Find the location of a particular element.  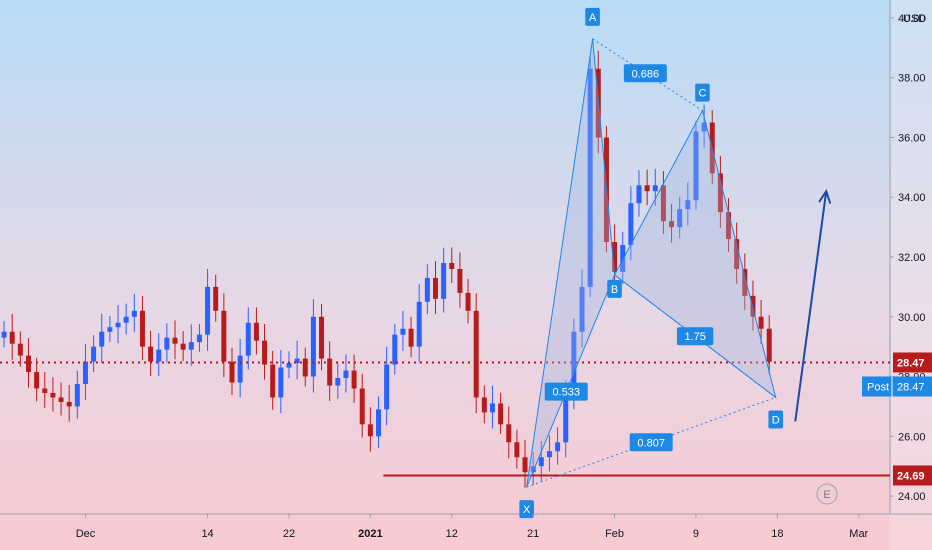

earnings-marker is located at coordinates (827, 494).